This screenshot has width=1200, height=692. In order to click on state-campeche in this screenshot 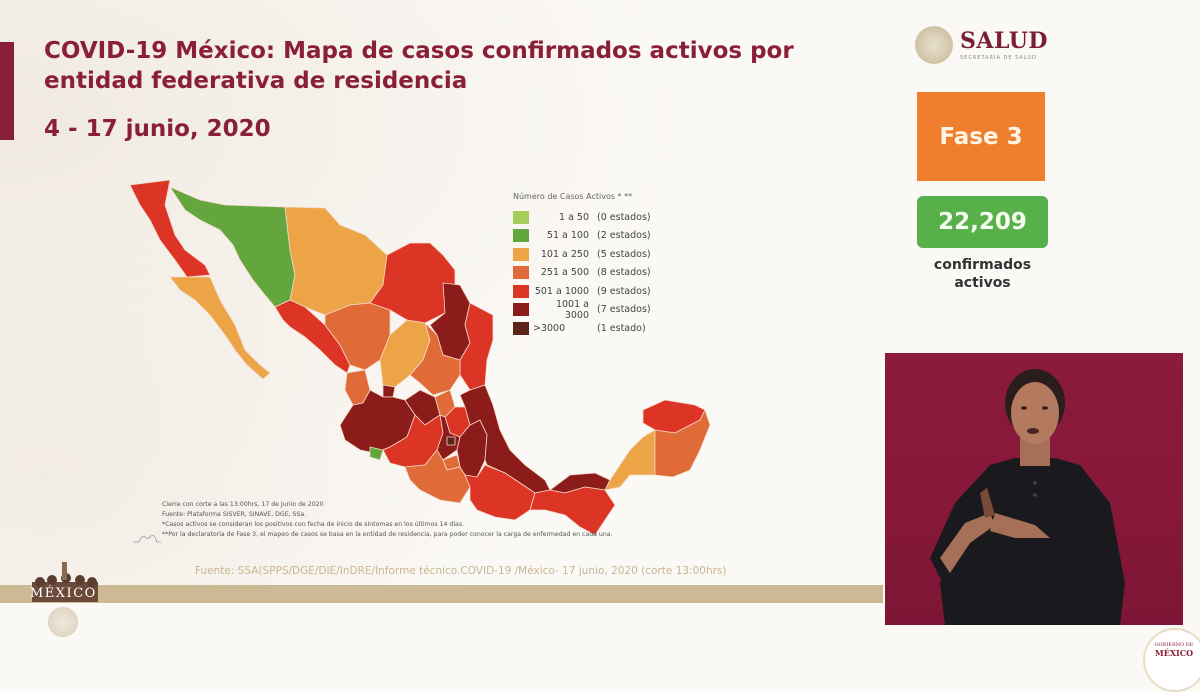, I will do `click(630, 460)`.